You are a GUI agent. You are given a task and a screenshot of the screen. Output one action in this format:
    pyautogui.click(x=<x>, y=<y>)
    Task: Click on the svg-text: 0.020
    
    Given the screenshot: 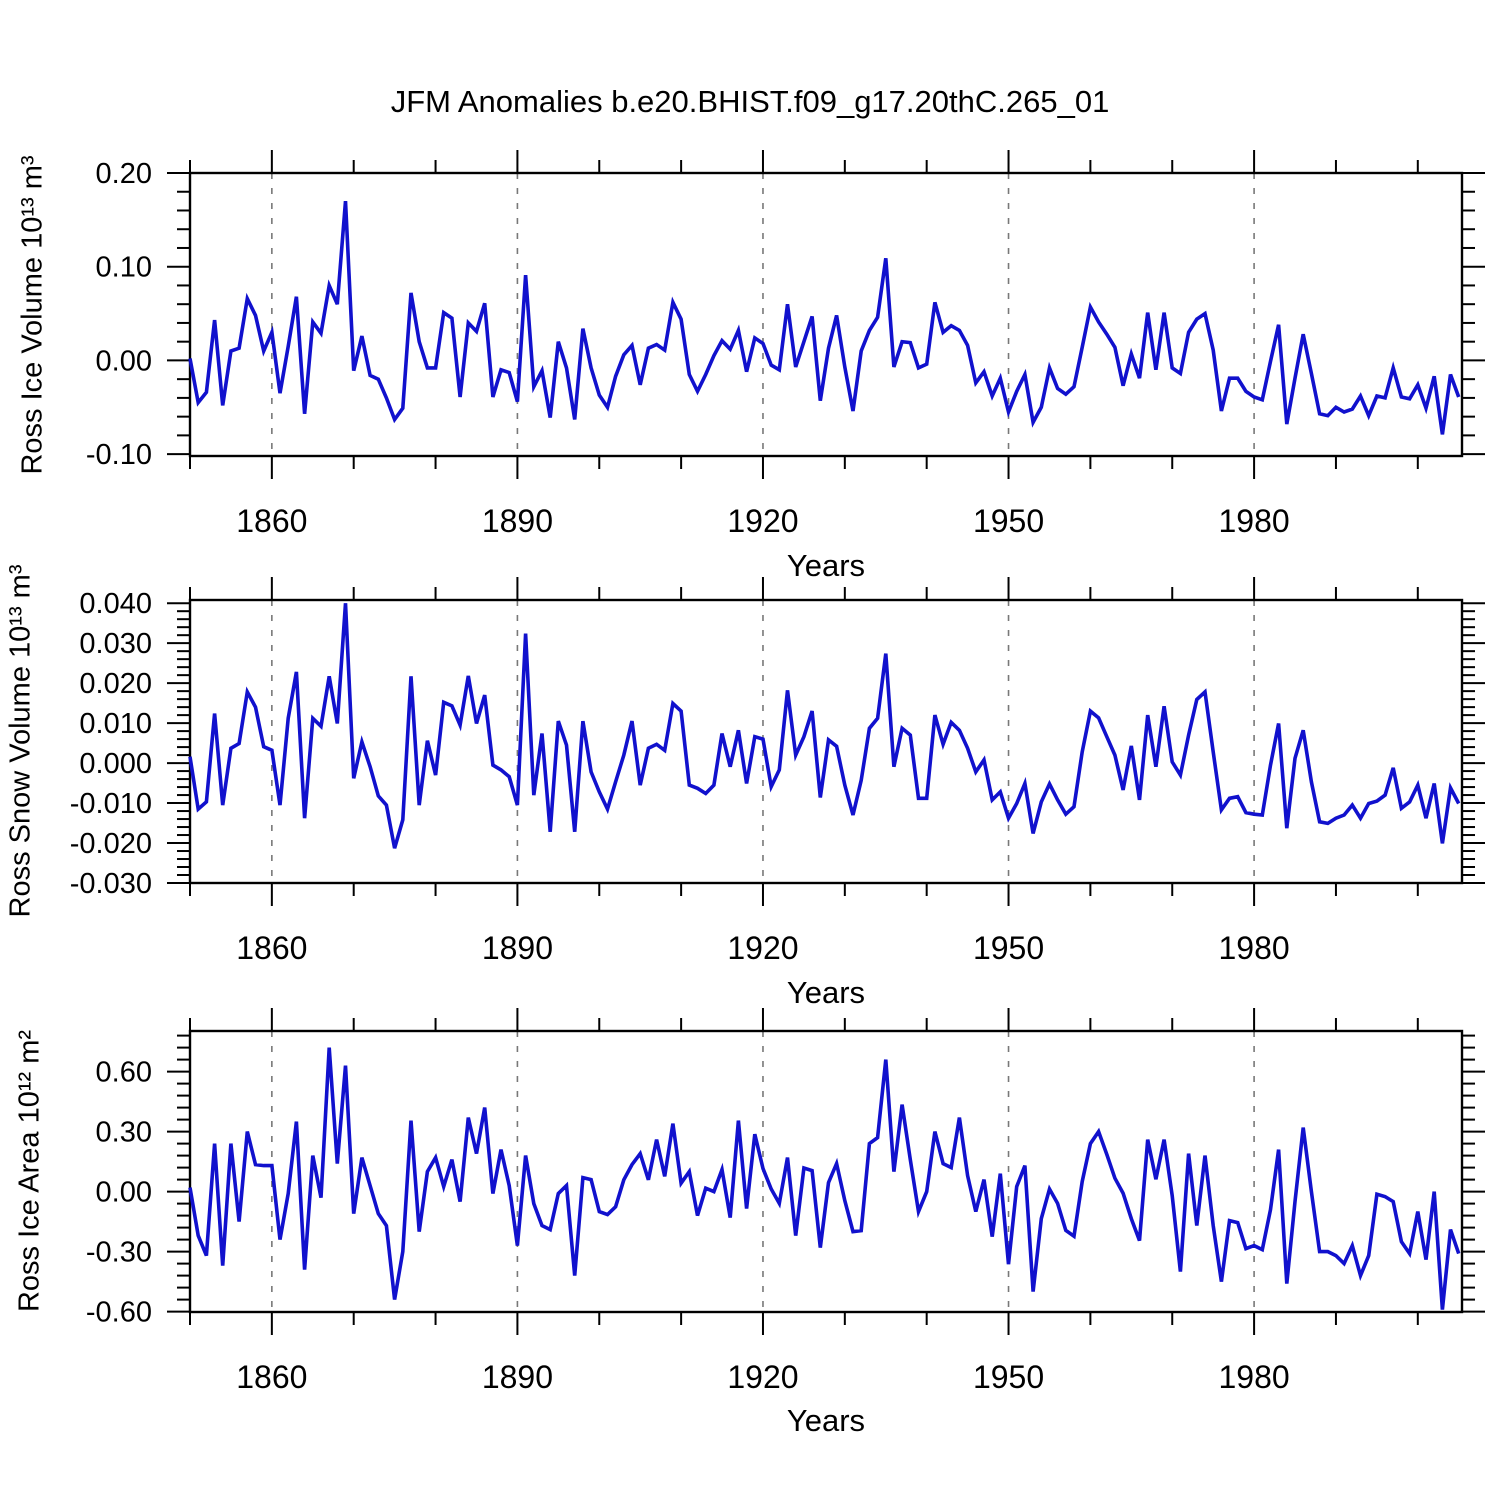 What is the action you would take?
    pyautogui.click(x=115, y=684)
    